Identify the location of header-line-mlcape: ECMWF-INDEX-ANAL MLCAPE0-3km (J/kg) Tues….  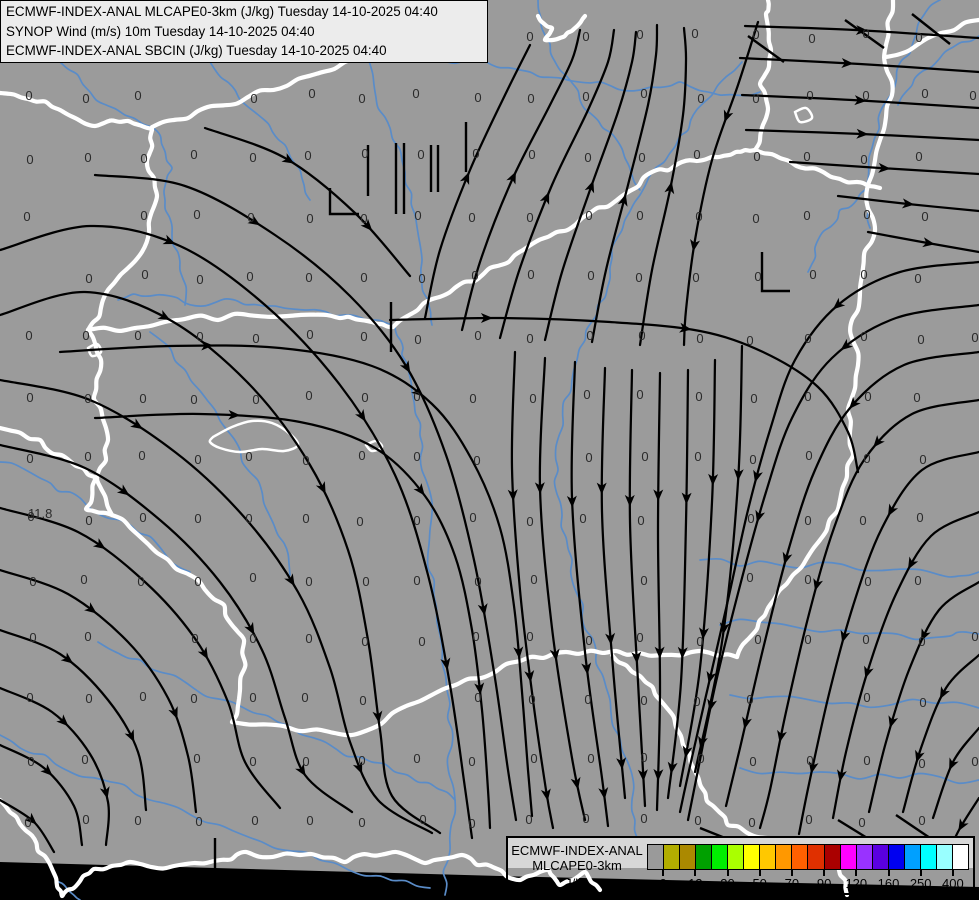
(222, 11).